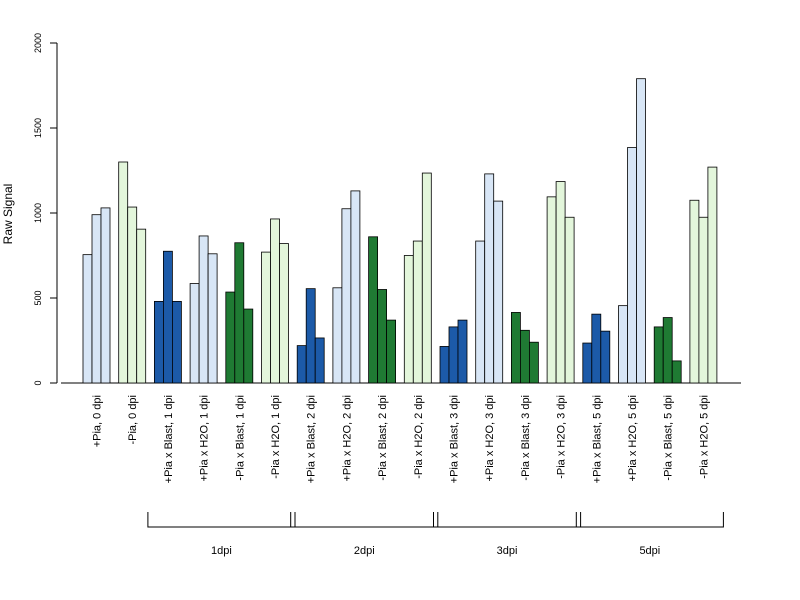  Describe the element at coordinates (38, 128) in the screenshot. I see `y-tick-label: 1500` at that location.